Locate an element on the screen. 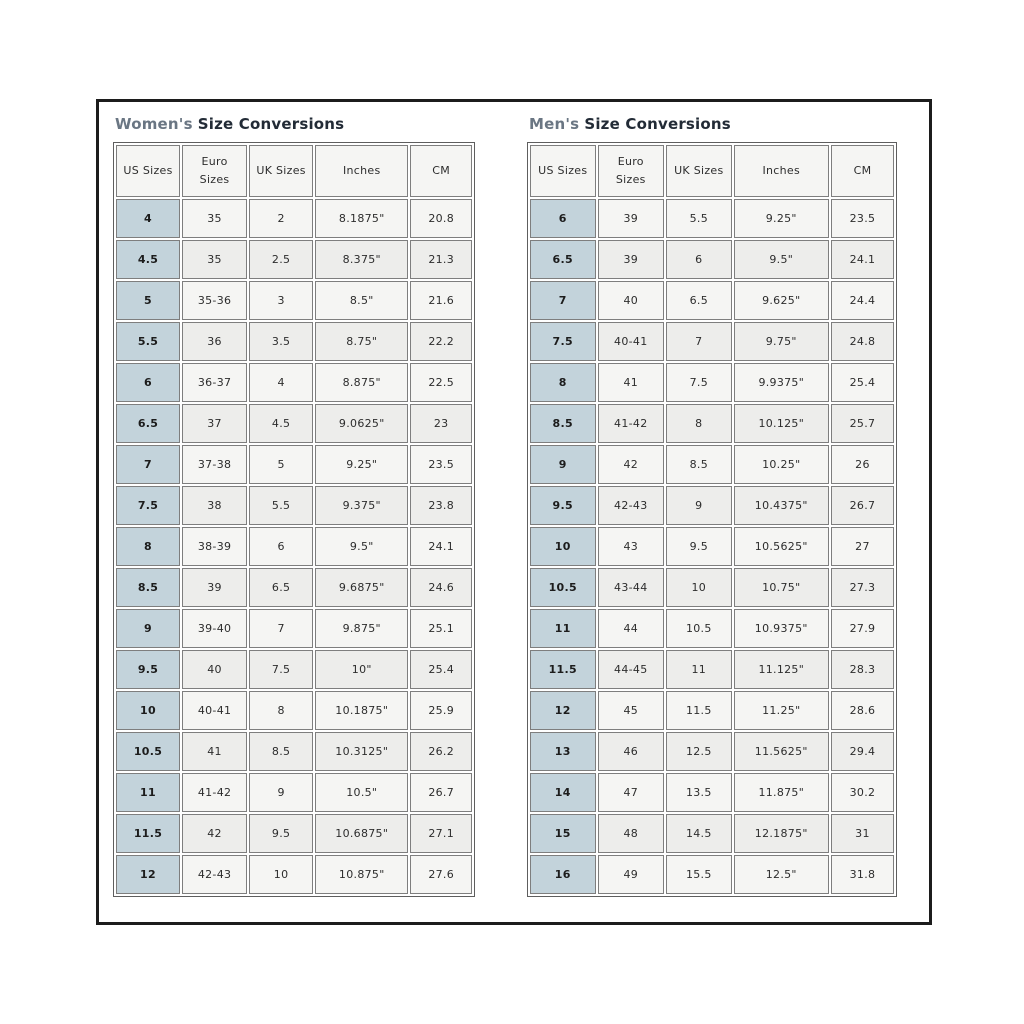  us-size-cell: 15 is located at coordinates (563, 833).